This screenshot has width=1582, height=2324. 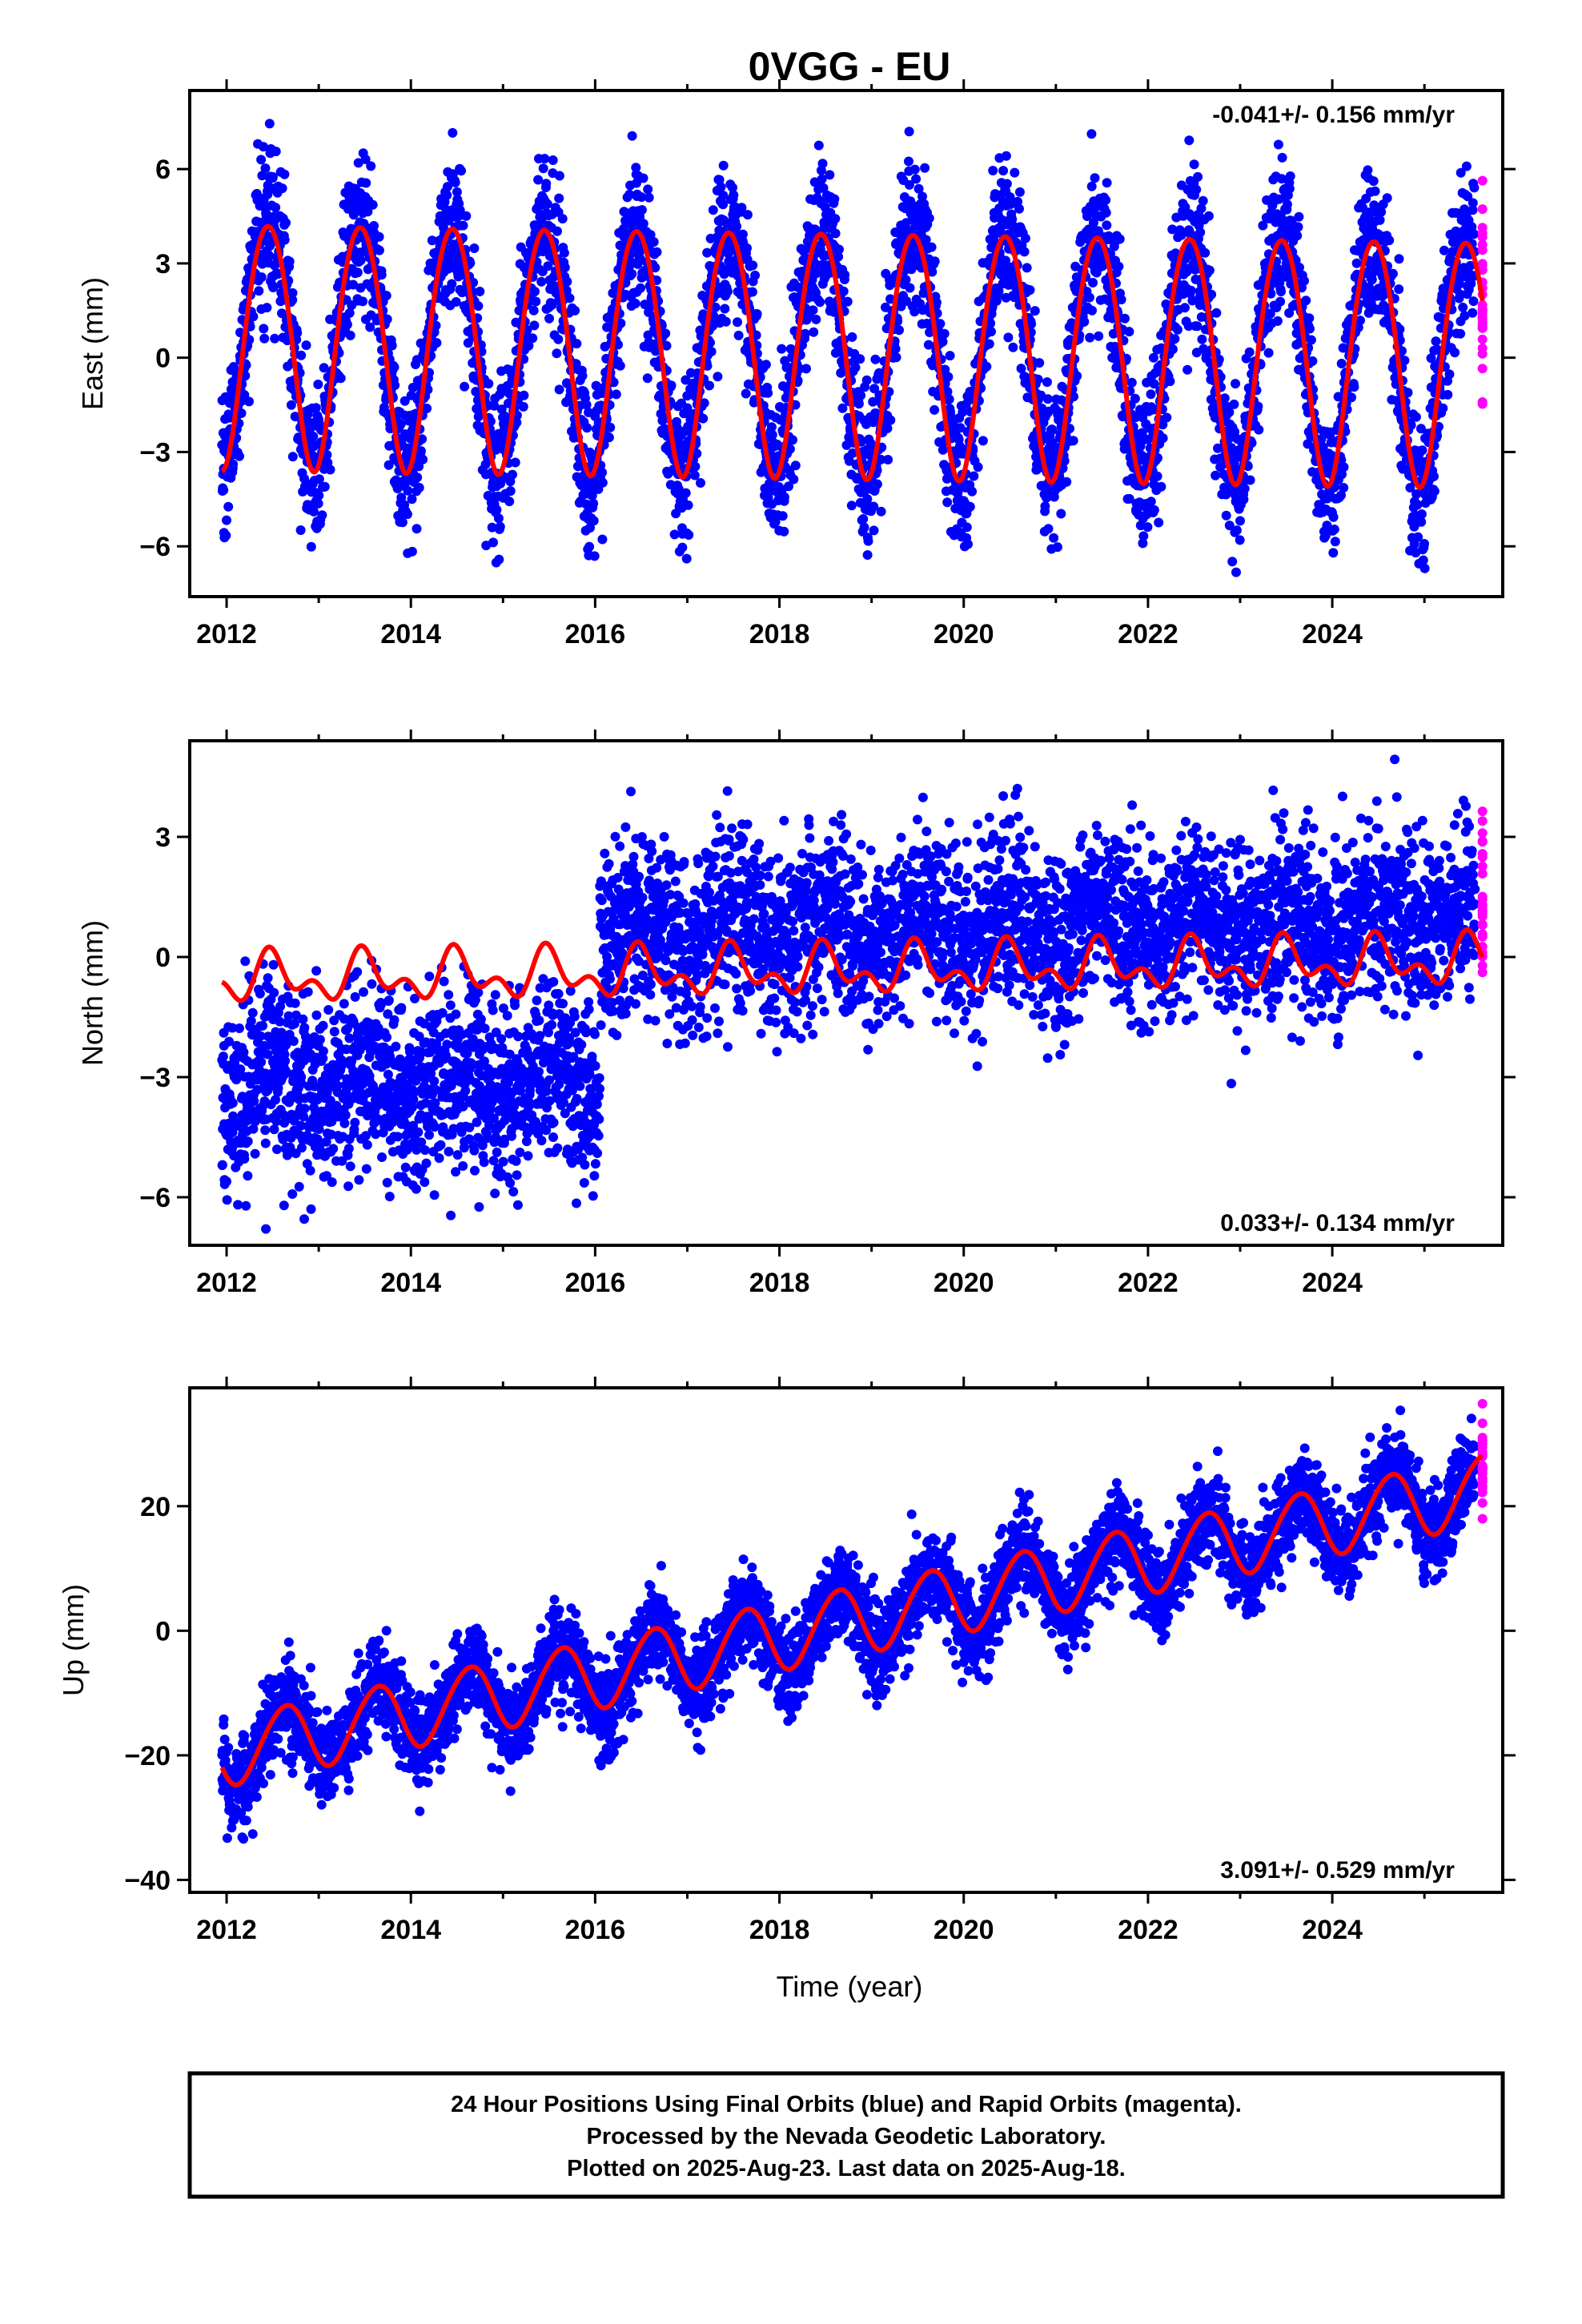 What do you see at coordinates (1483, 402) in the screenshot?
I see `rapid-orbit-point` at bounding box center [1483, 402].